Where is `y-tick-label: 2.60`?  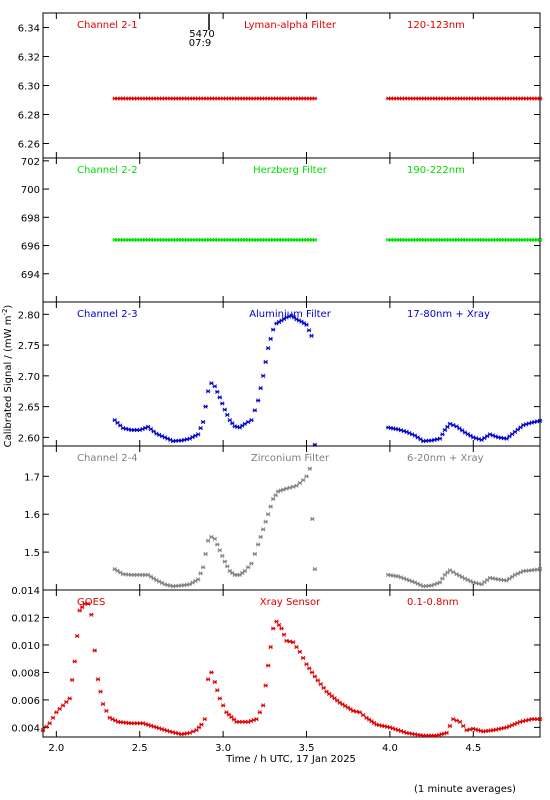
y-tick-label: 2.60 is located at coordinates (29, 438).